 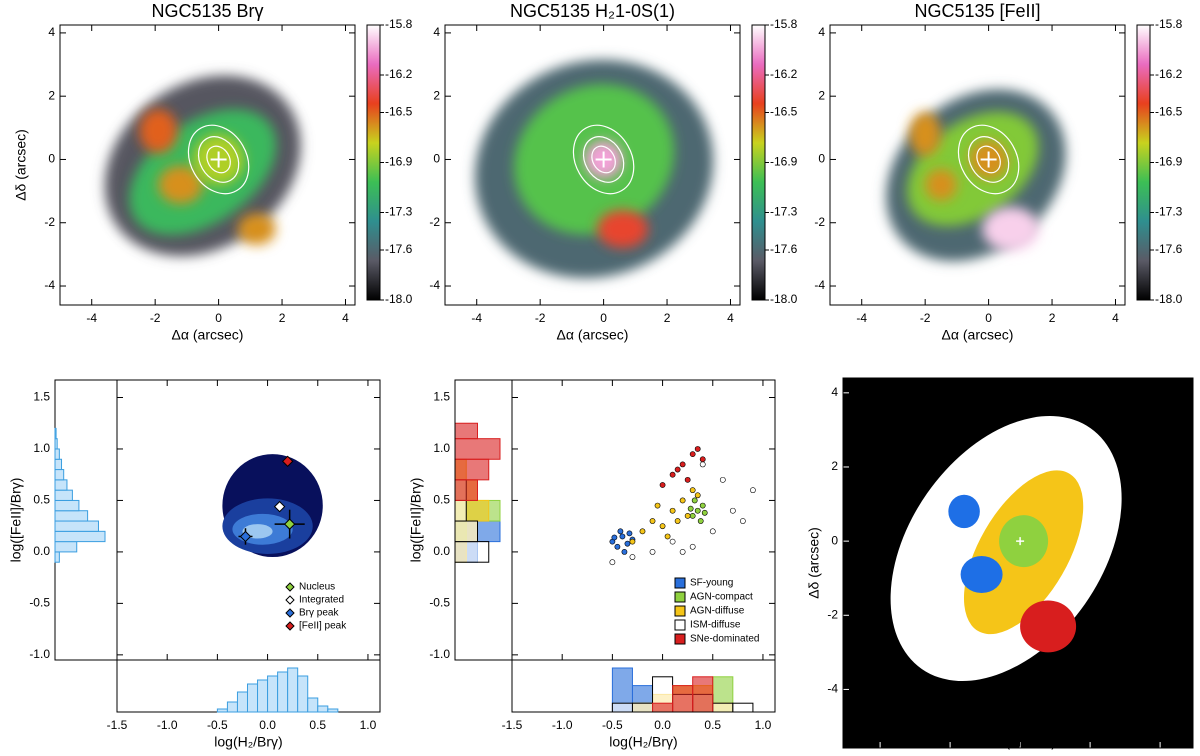 I want to click on x-tick-label: 0.5, so click(x=712, y=725).